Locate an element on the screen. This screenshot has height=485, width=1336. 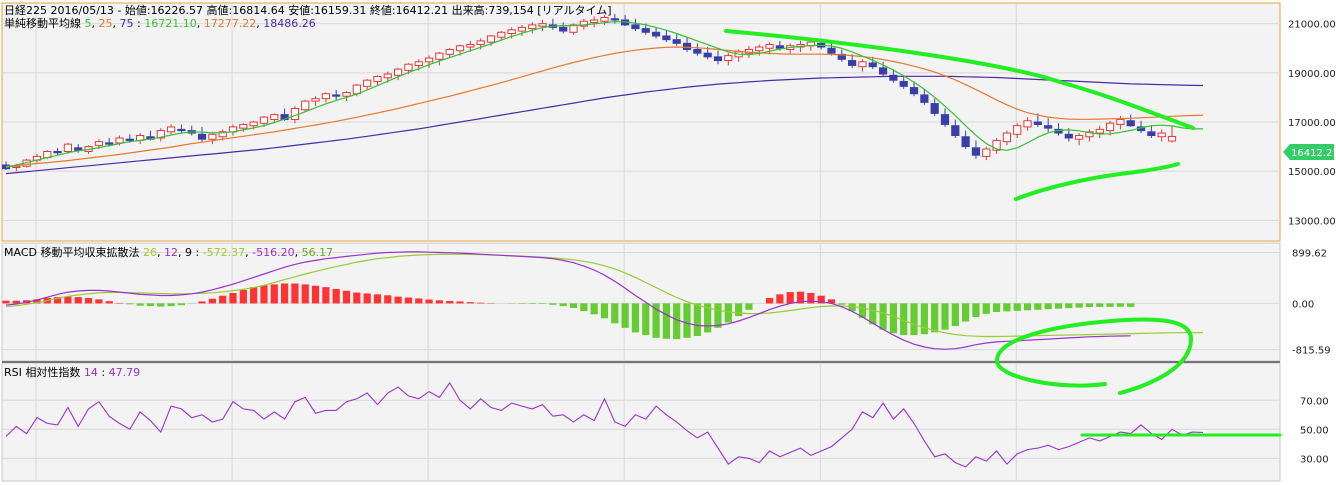
macd-param-long: 26 is located at coordinates (150, 252).